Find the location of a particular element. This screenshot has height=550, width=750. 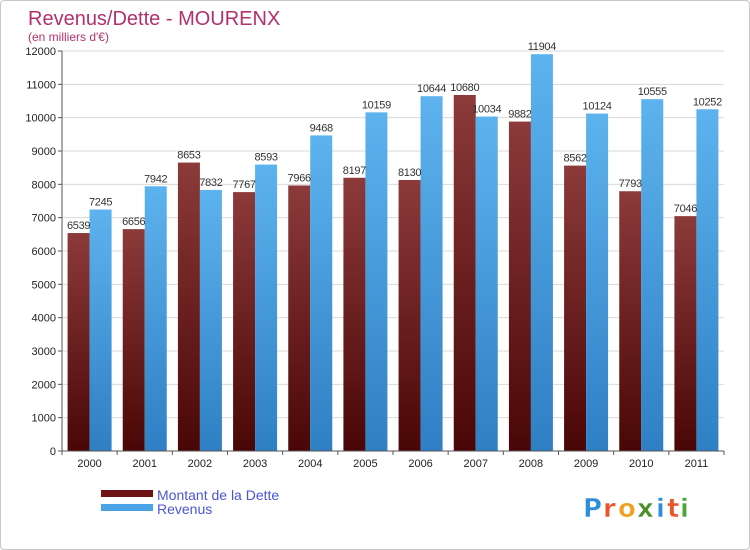

value-label: 9468 is located at coordinates (321, 128).